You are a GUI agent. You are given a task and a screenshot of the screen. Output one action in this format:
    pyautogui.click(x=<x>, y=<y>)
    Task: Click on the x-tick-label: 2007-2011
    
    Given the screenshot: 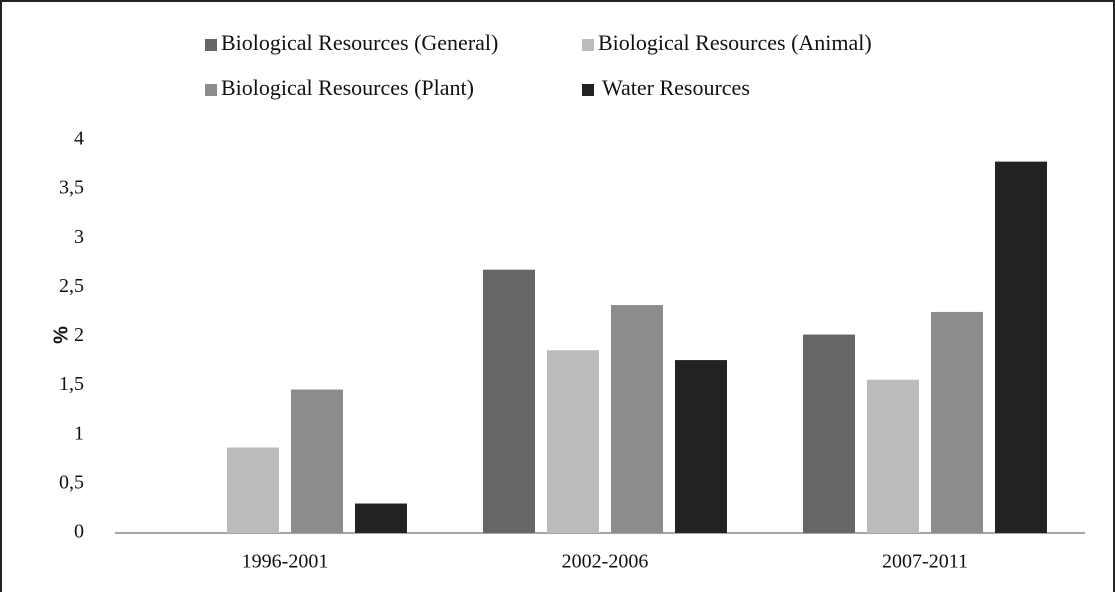 What is the action you would take?
    pyautogui.click(x=925, y=562)
    